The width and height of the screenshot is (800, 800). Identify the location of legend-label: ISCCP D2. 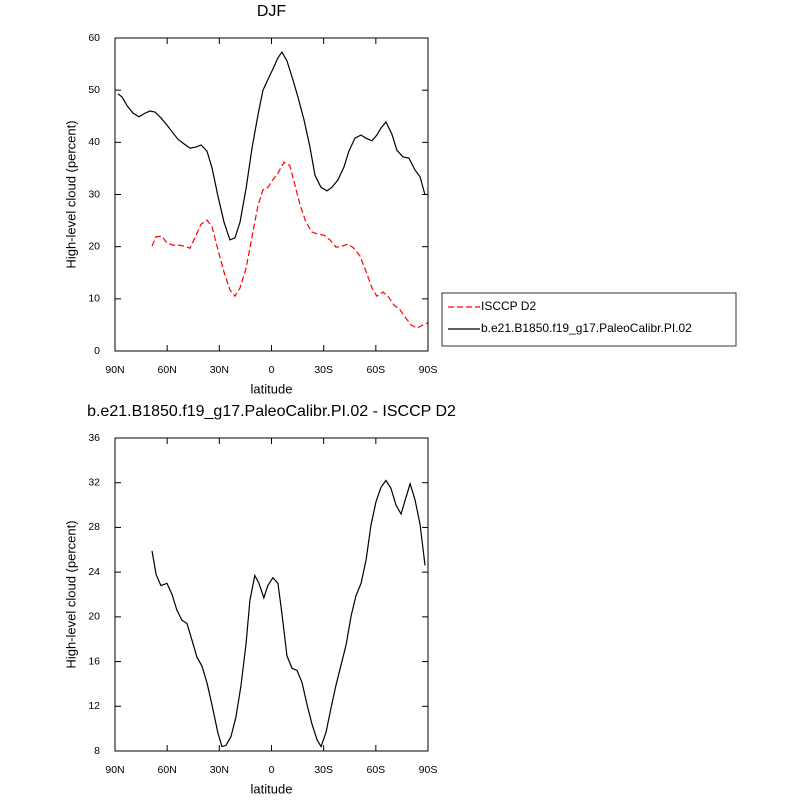
(508, 306).